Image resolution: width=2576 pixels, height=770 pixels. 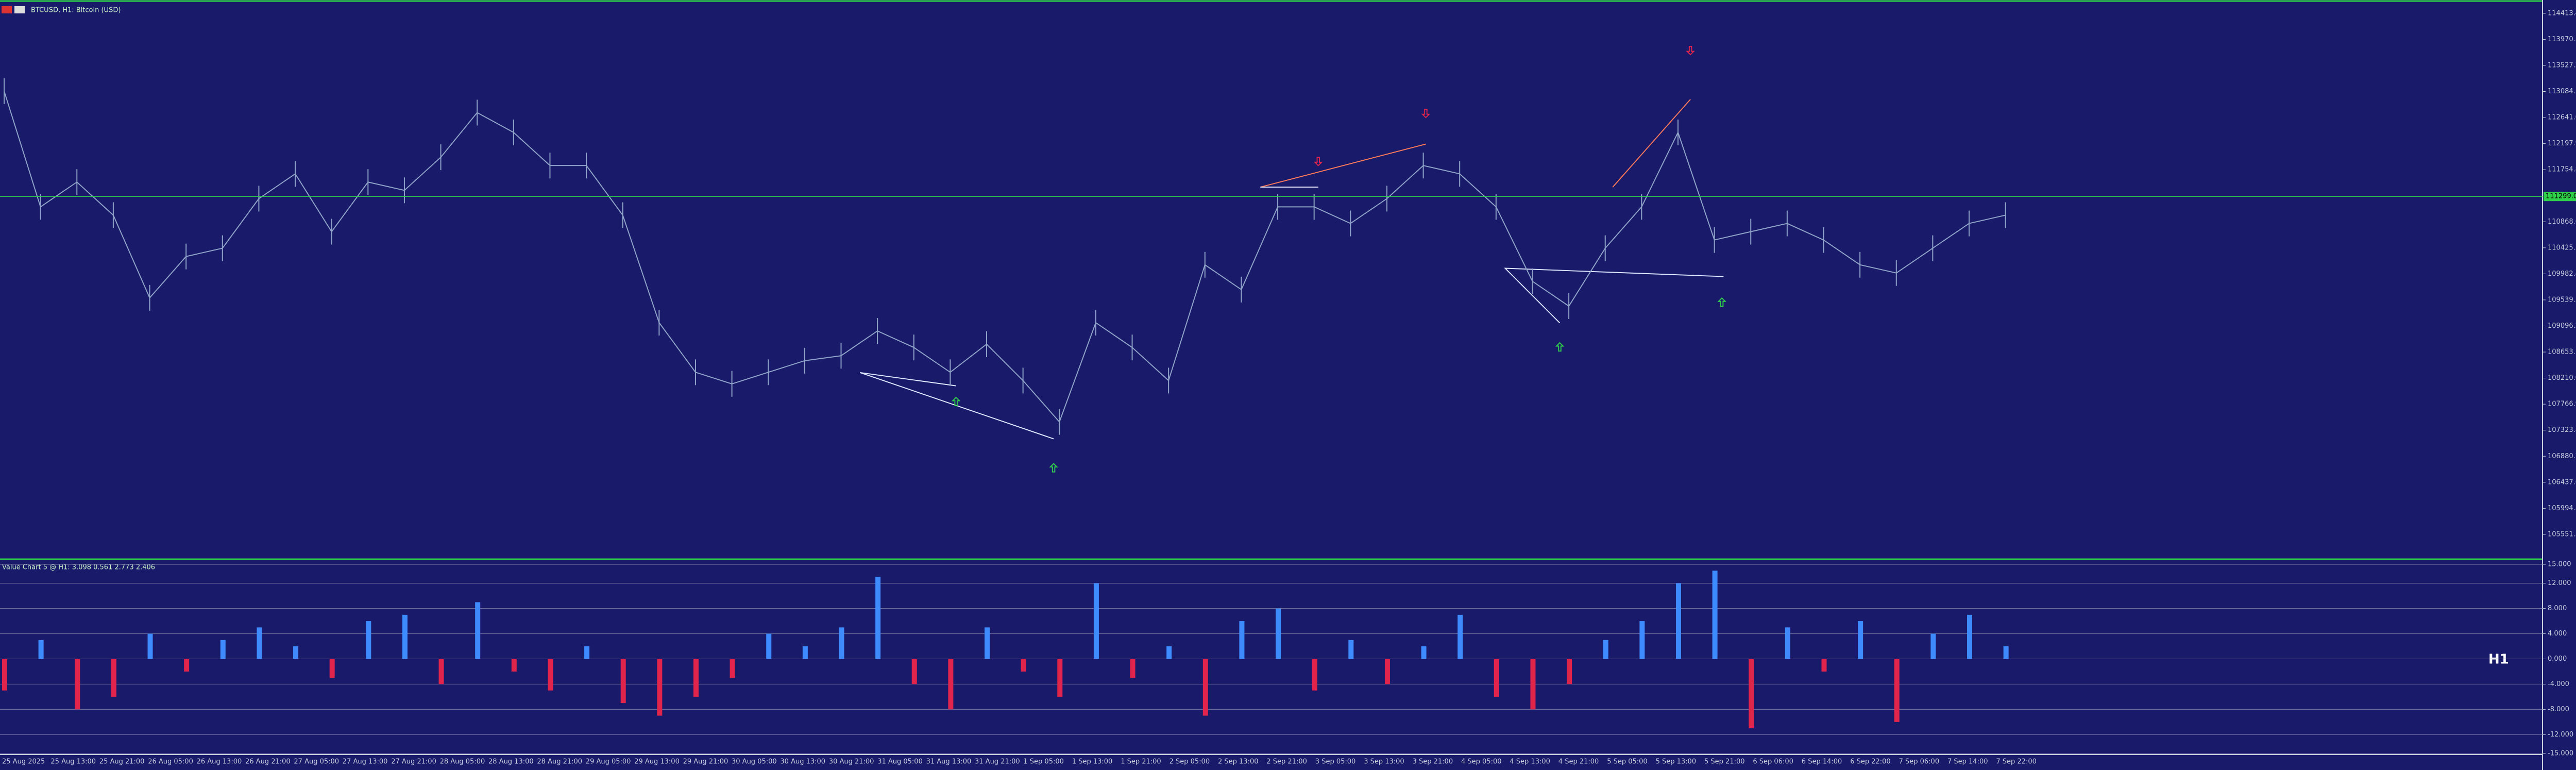 What do you see at coordinates (1676, 762) in the screenshot?
I see `x-tick-label: 5 Sep 13:00` at bounding box center [1676, 762].